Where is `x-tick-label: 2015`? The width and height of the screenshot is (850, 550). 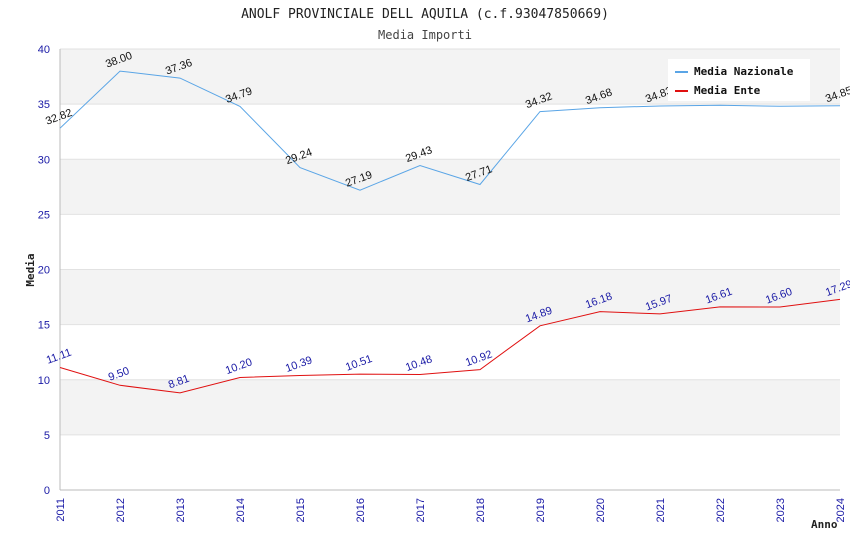
x-tick-label: 2015 is located at coordinates (301, 510).